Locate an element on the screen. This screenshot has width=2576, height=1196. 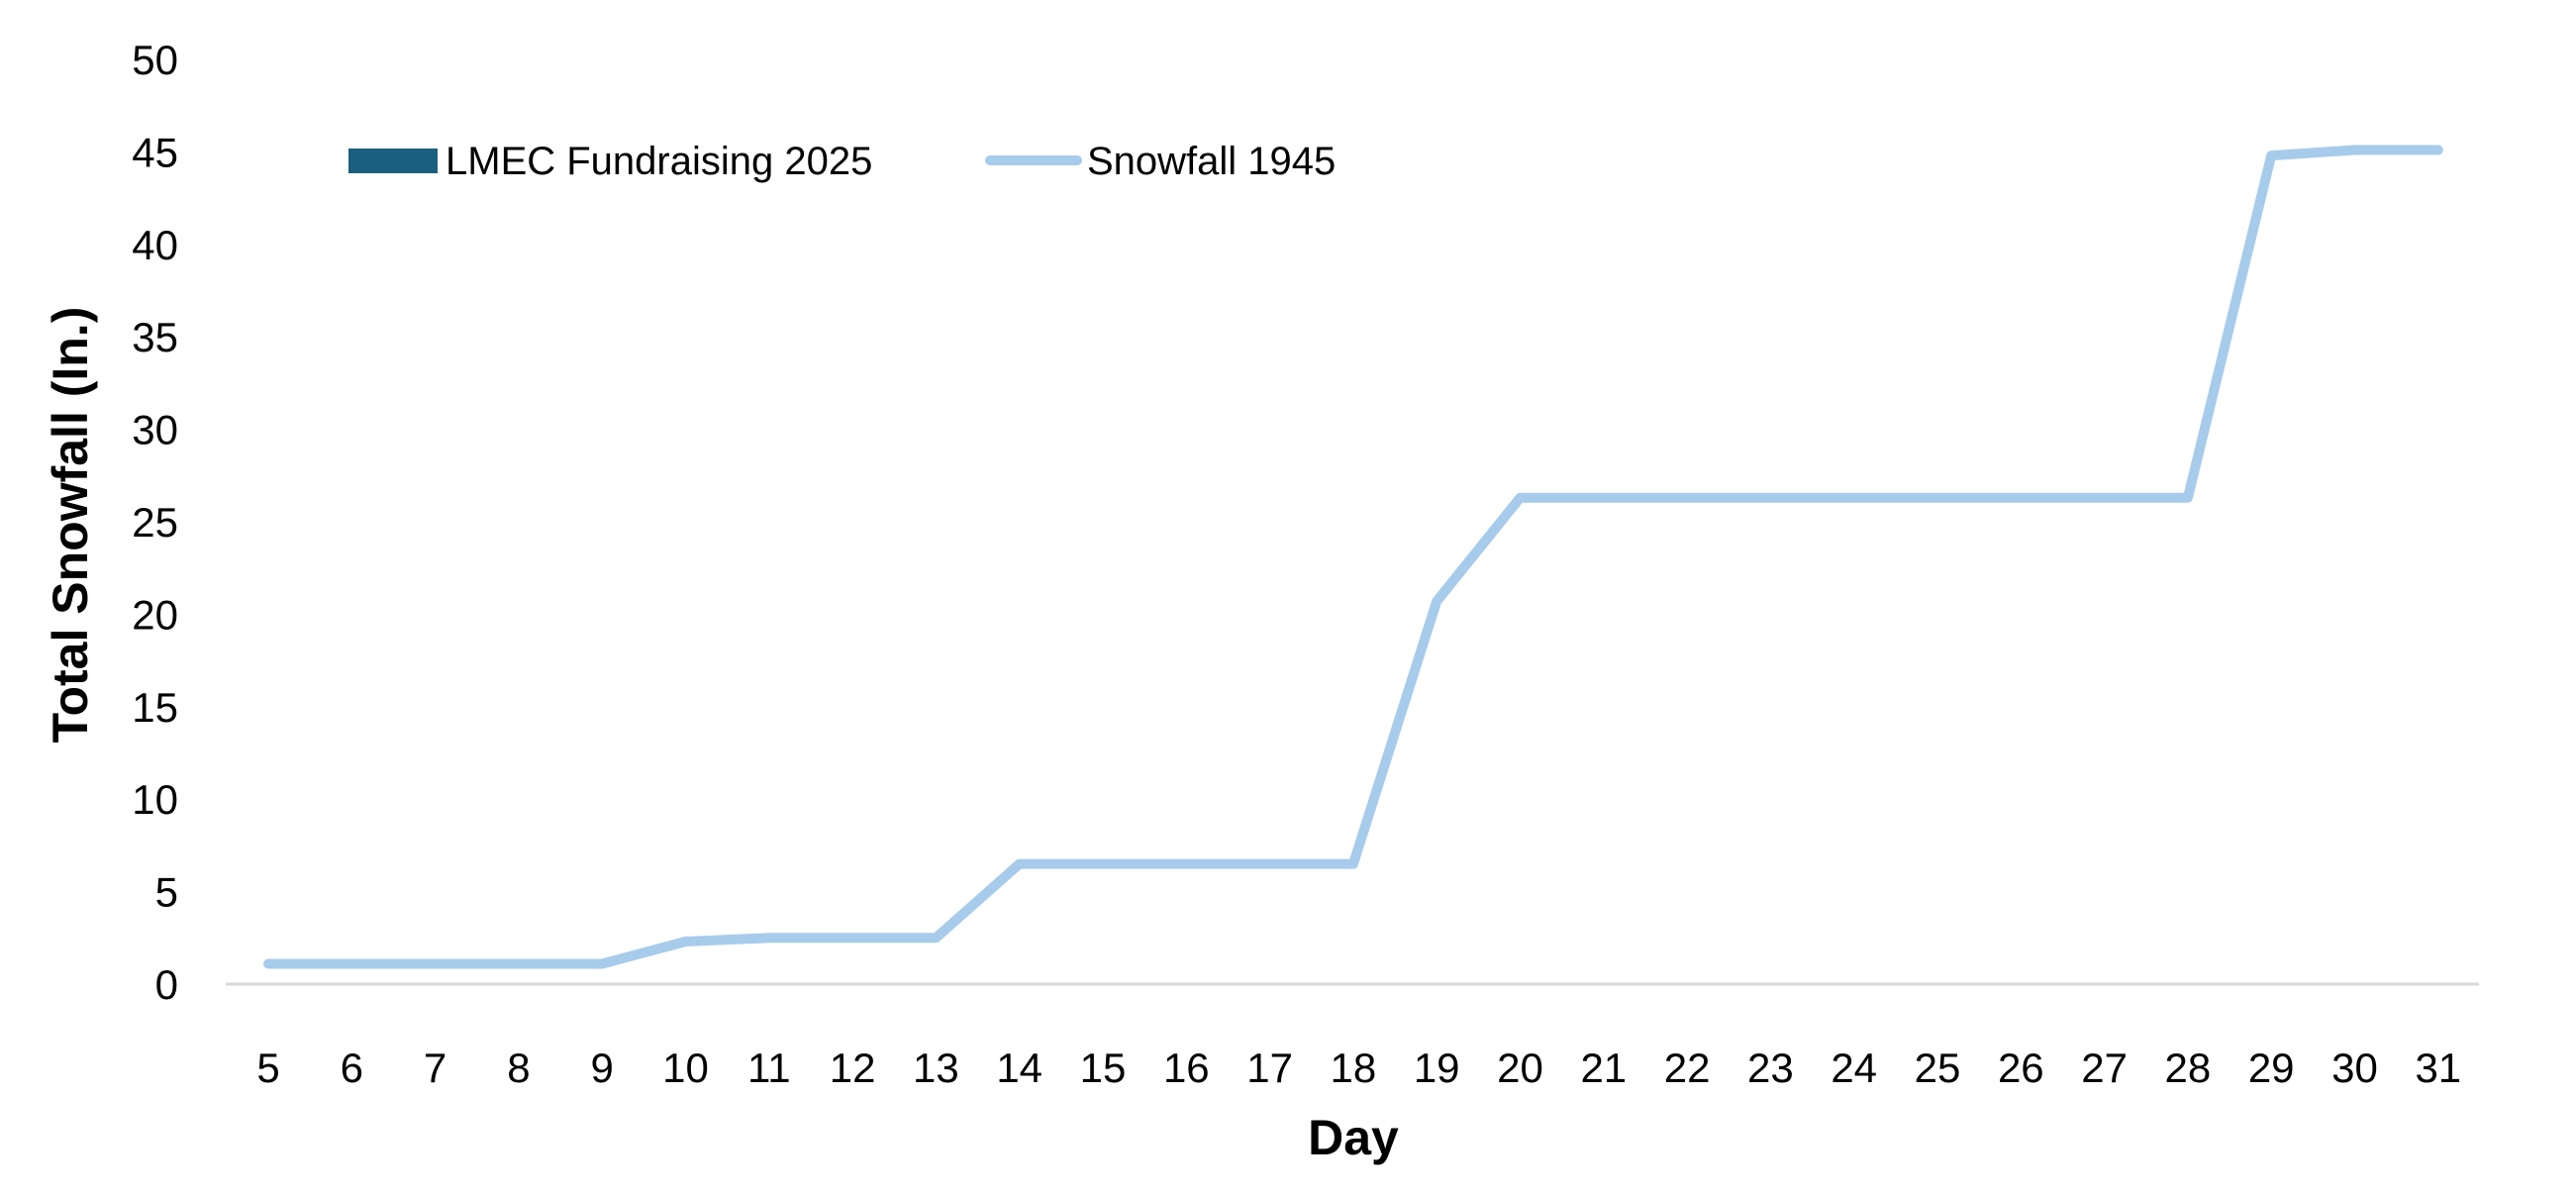
y-tick-label: 25 is located at coordinates (155, 522).